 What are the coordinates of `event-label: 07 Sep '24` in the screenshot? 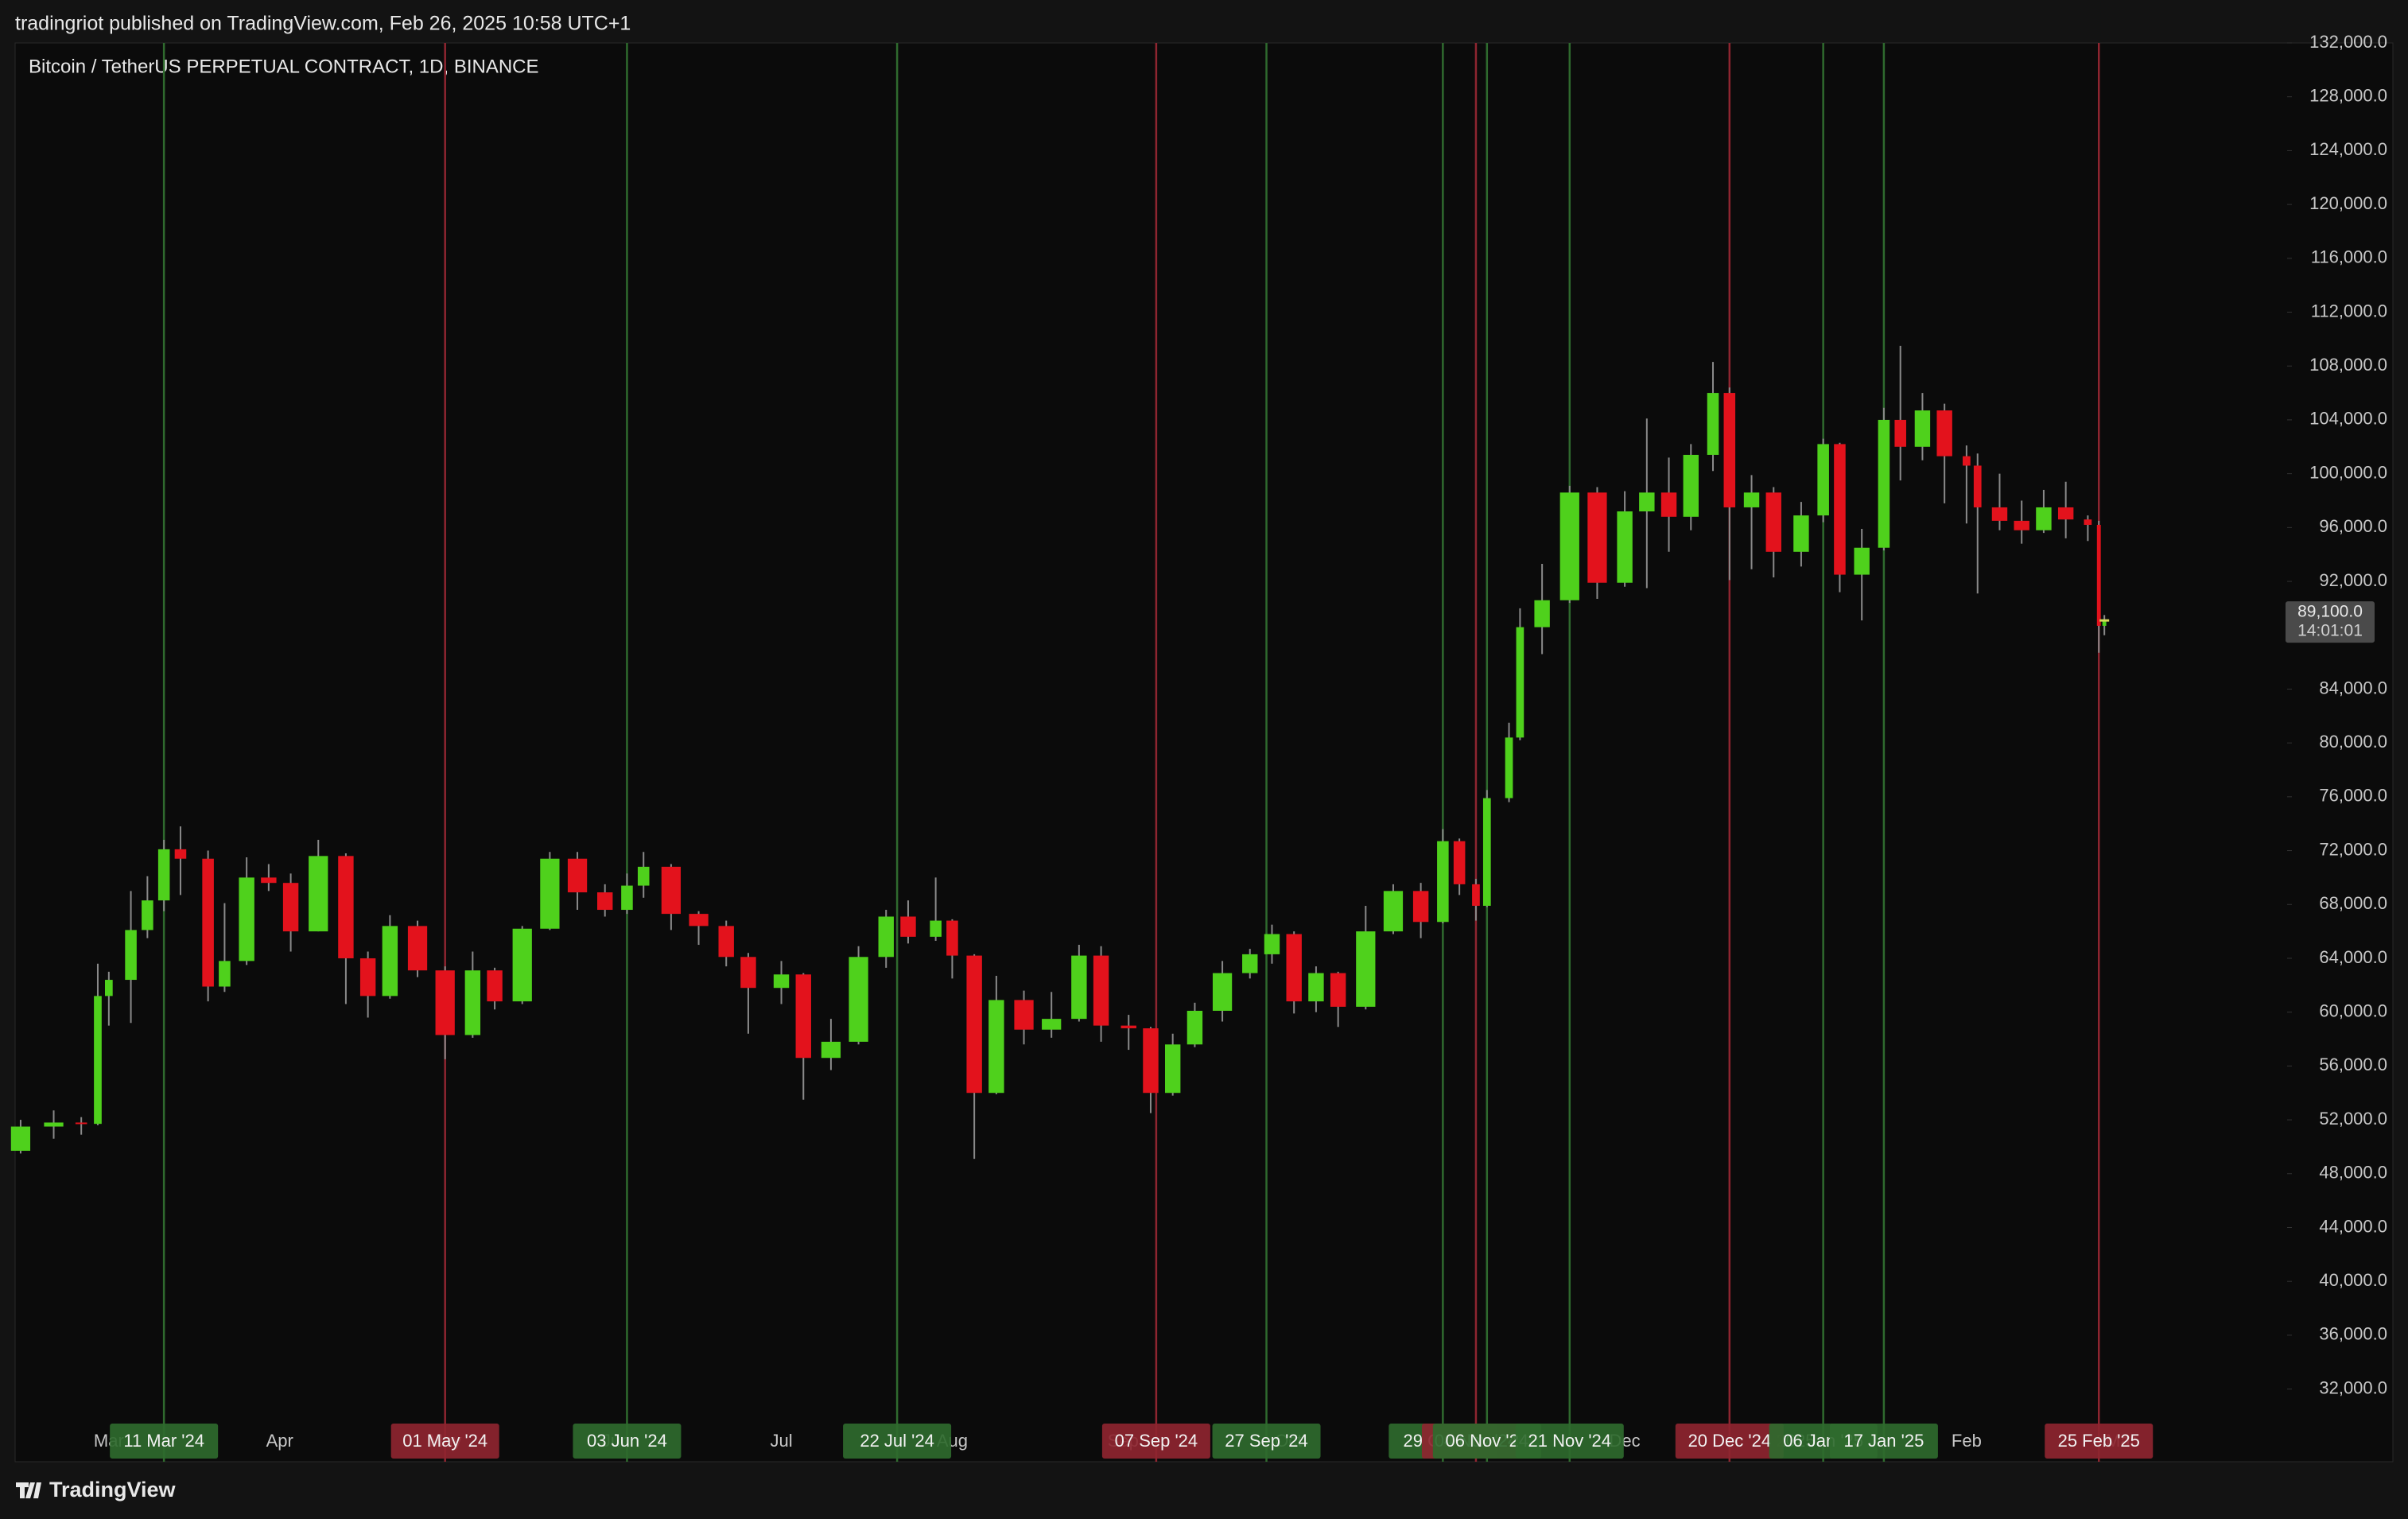 It's located at (1156, 1441).